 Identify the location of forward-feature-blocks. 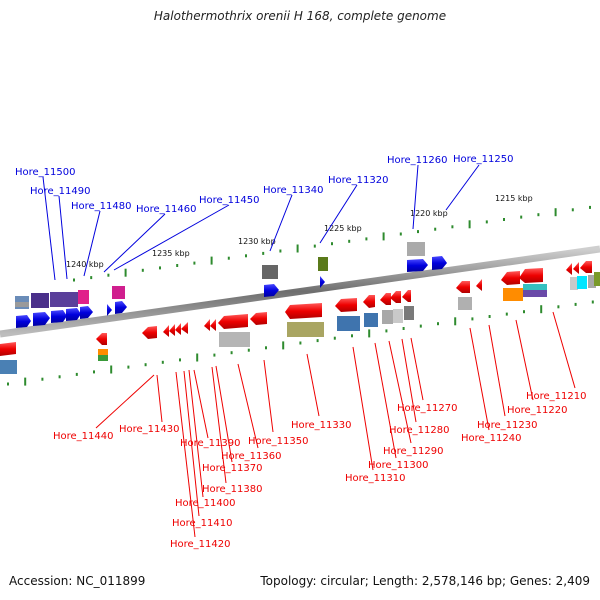
(220, 275).